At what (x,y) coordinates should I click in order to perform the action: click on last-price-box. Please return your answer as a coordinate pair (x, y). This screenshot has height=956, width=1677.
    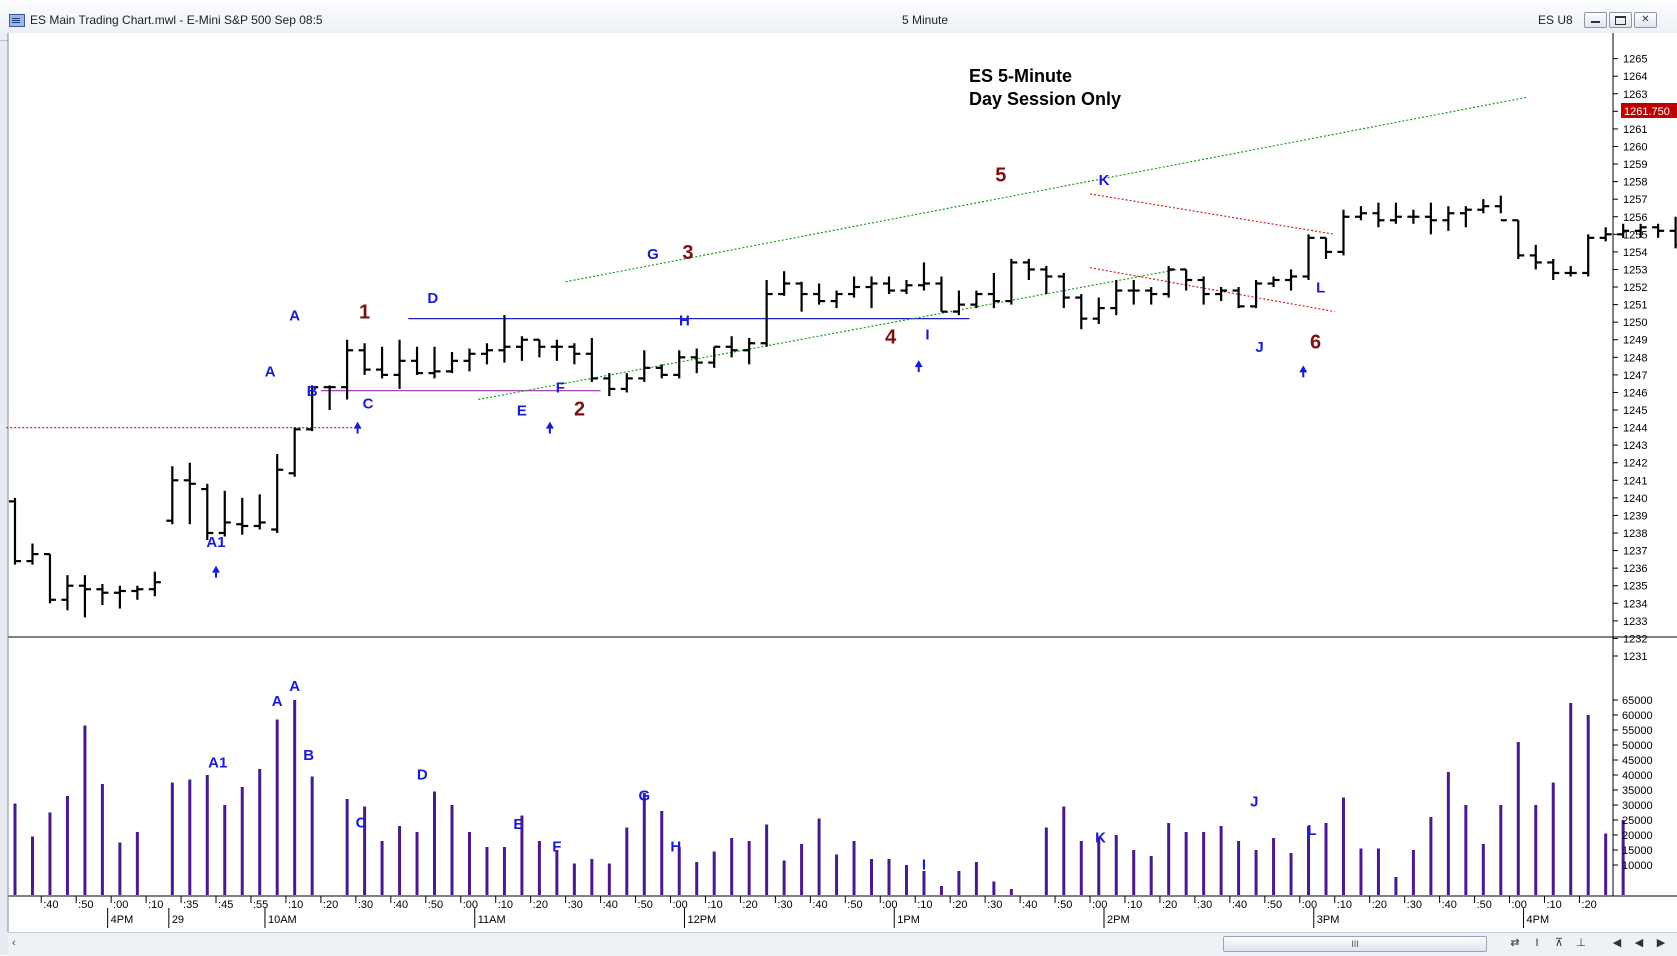
    Looking at the image, I should click on (1649, 110).